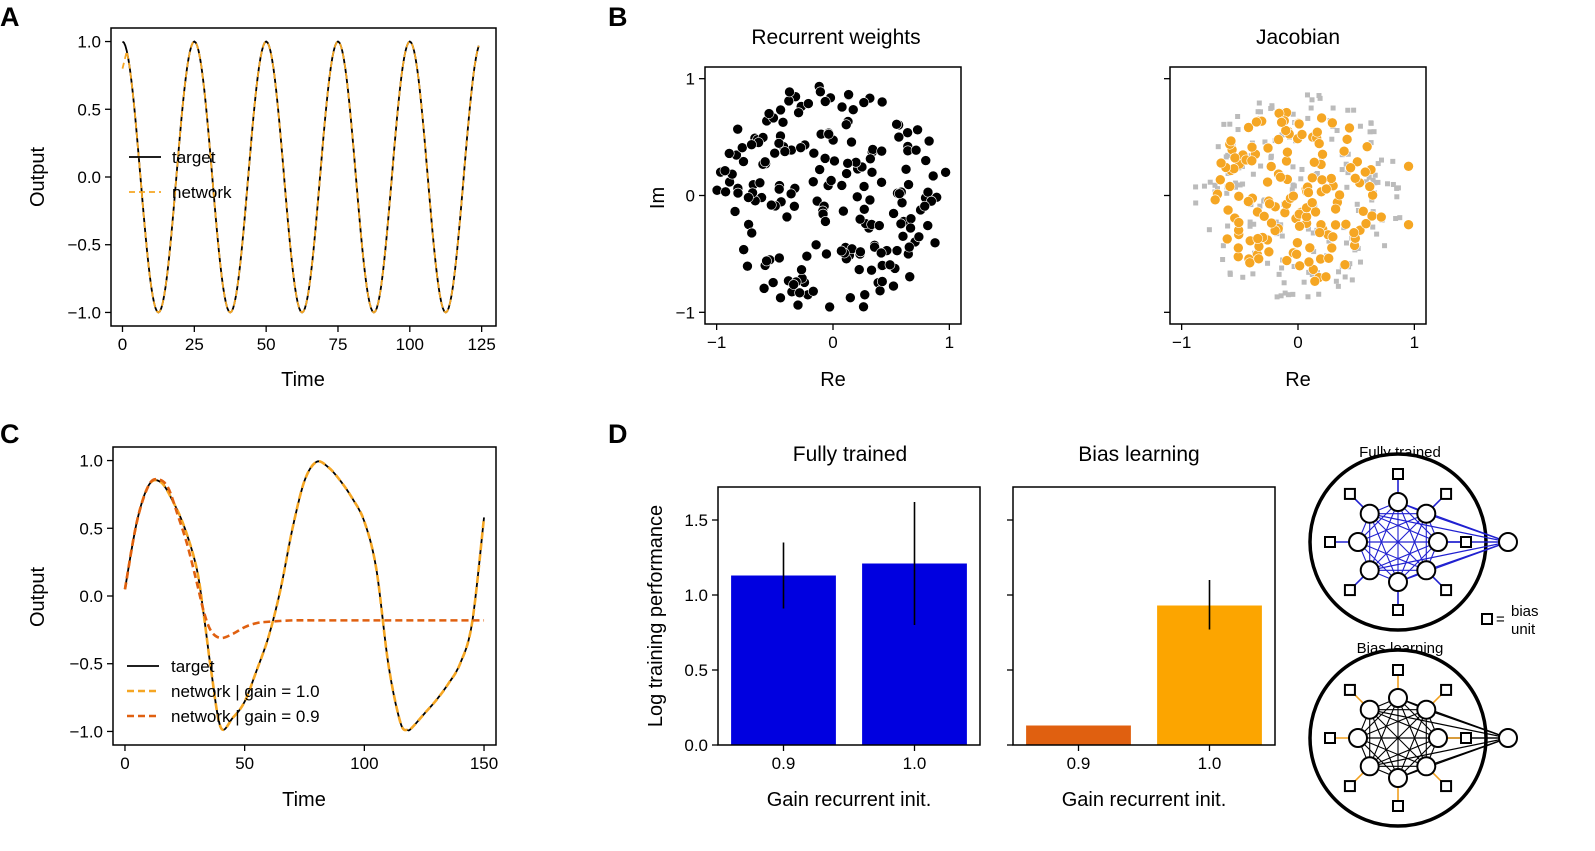 This screenshot has height=851, width=1595. Describe the element at coordinates (1138, 454) in the screenshot. I see `panel-d2-title: Bias learning` at that location.